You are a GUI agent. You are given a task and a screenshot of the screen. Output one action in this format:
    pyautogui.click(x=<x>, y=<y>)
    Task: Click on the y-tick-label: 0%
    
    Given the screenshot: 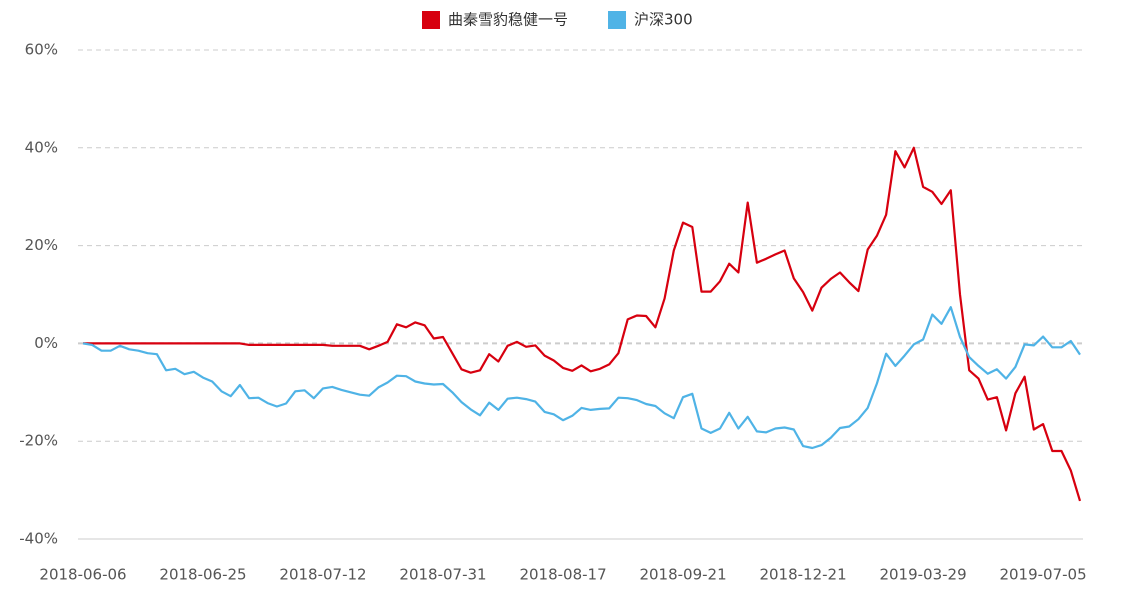 What is the action you would take?
    pyautogui.click(x=46, y=343)
    